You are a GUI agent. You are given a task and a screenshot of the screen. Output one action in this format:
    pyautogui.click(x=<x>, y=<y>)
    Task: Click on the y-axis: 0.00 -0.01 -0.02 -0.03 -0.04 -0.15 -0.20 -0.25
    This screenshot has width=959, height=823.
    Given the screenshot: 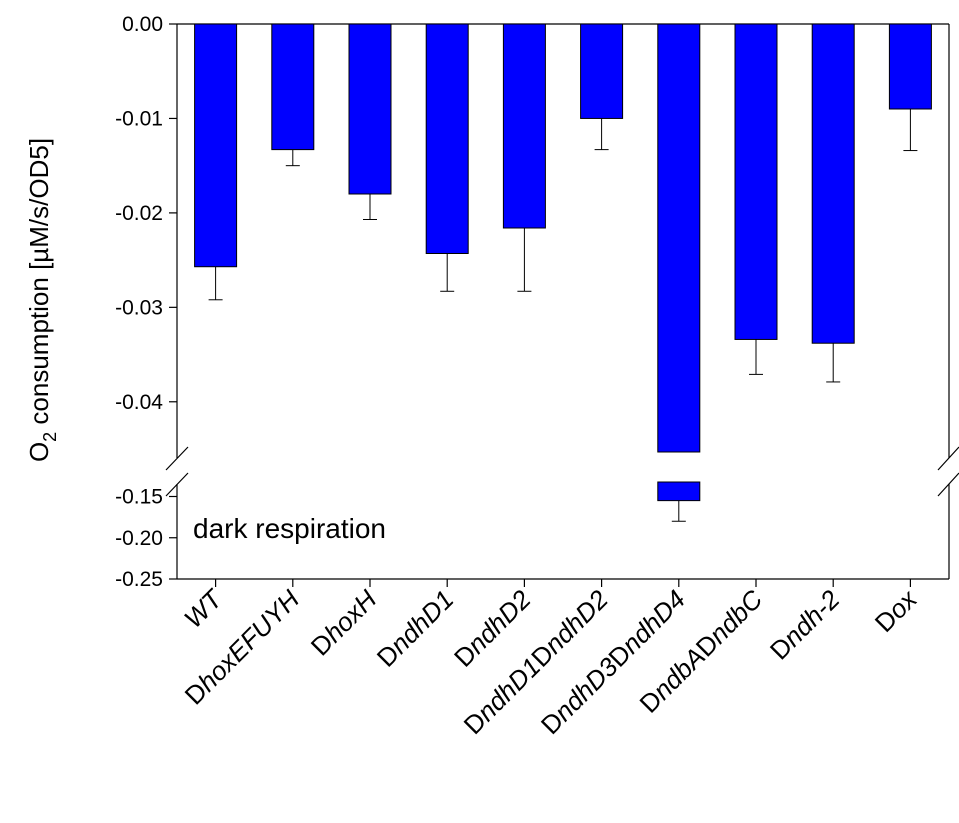 What is the action you would take?
    pyautogui.click(x=146, y=302)
    